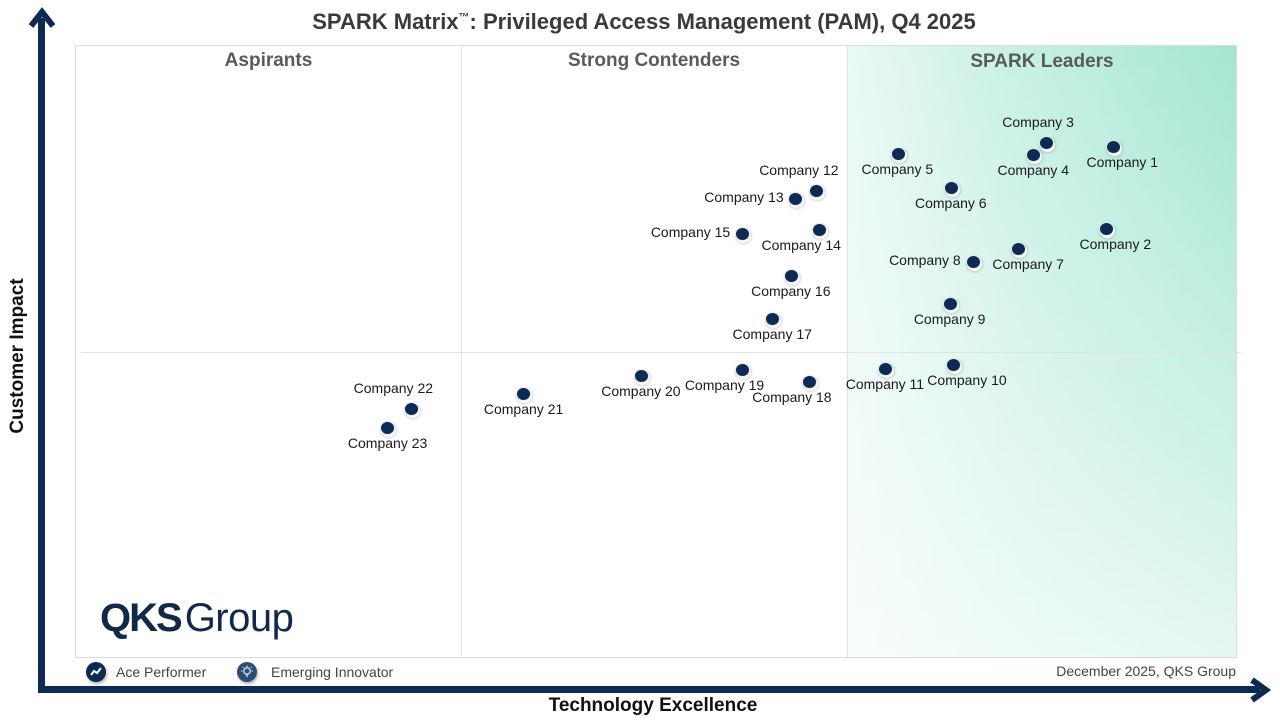  I want to click on legend-emerging-innovator: Emerging Innovator, so click(315, 672).